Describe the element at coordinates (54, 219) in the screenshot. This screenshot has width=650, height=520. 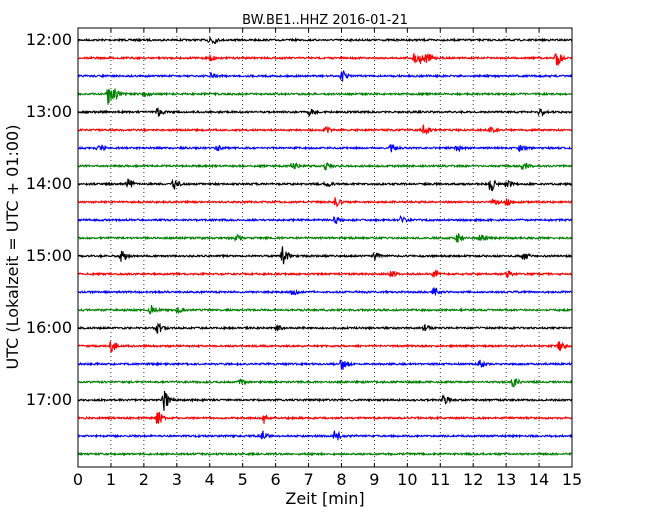
I see `y-axis: 12:00 13:00 14:00 15:00 16:00 17:00` at that location.